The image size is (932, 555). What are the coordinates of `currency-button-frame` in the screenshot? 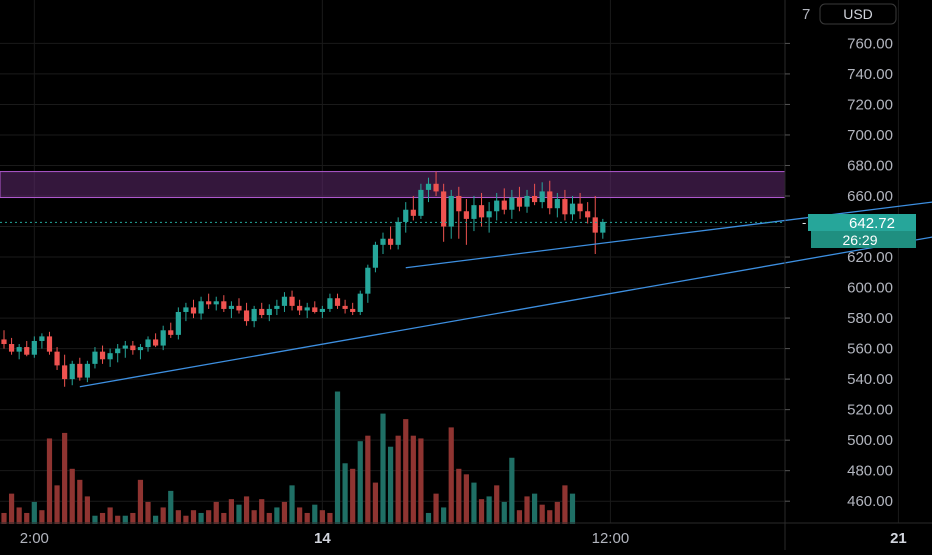 It's located at (858, 14).